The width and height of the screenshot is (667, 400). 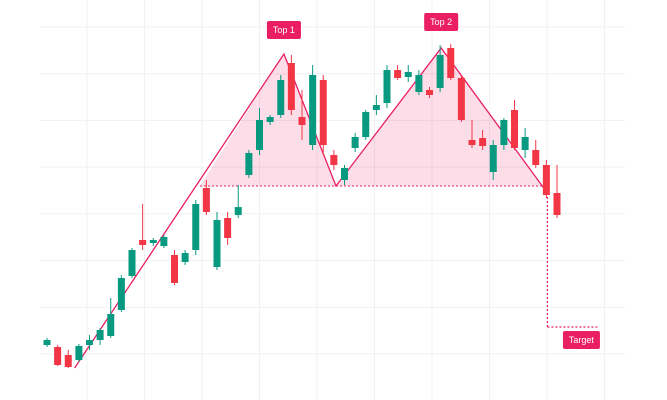 I want to click on annotation-label: Target, so click(x=582, y=340).